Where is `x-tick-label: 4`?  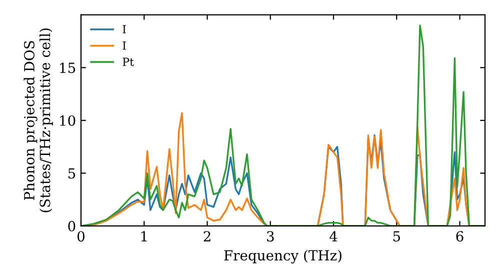
x-tick-label: 4 is located at coordinates (334, 236).